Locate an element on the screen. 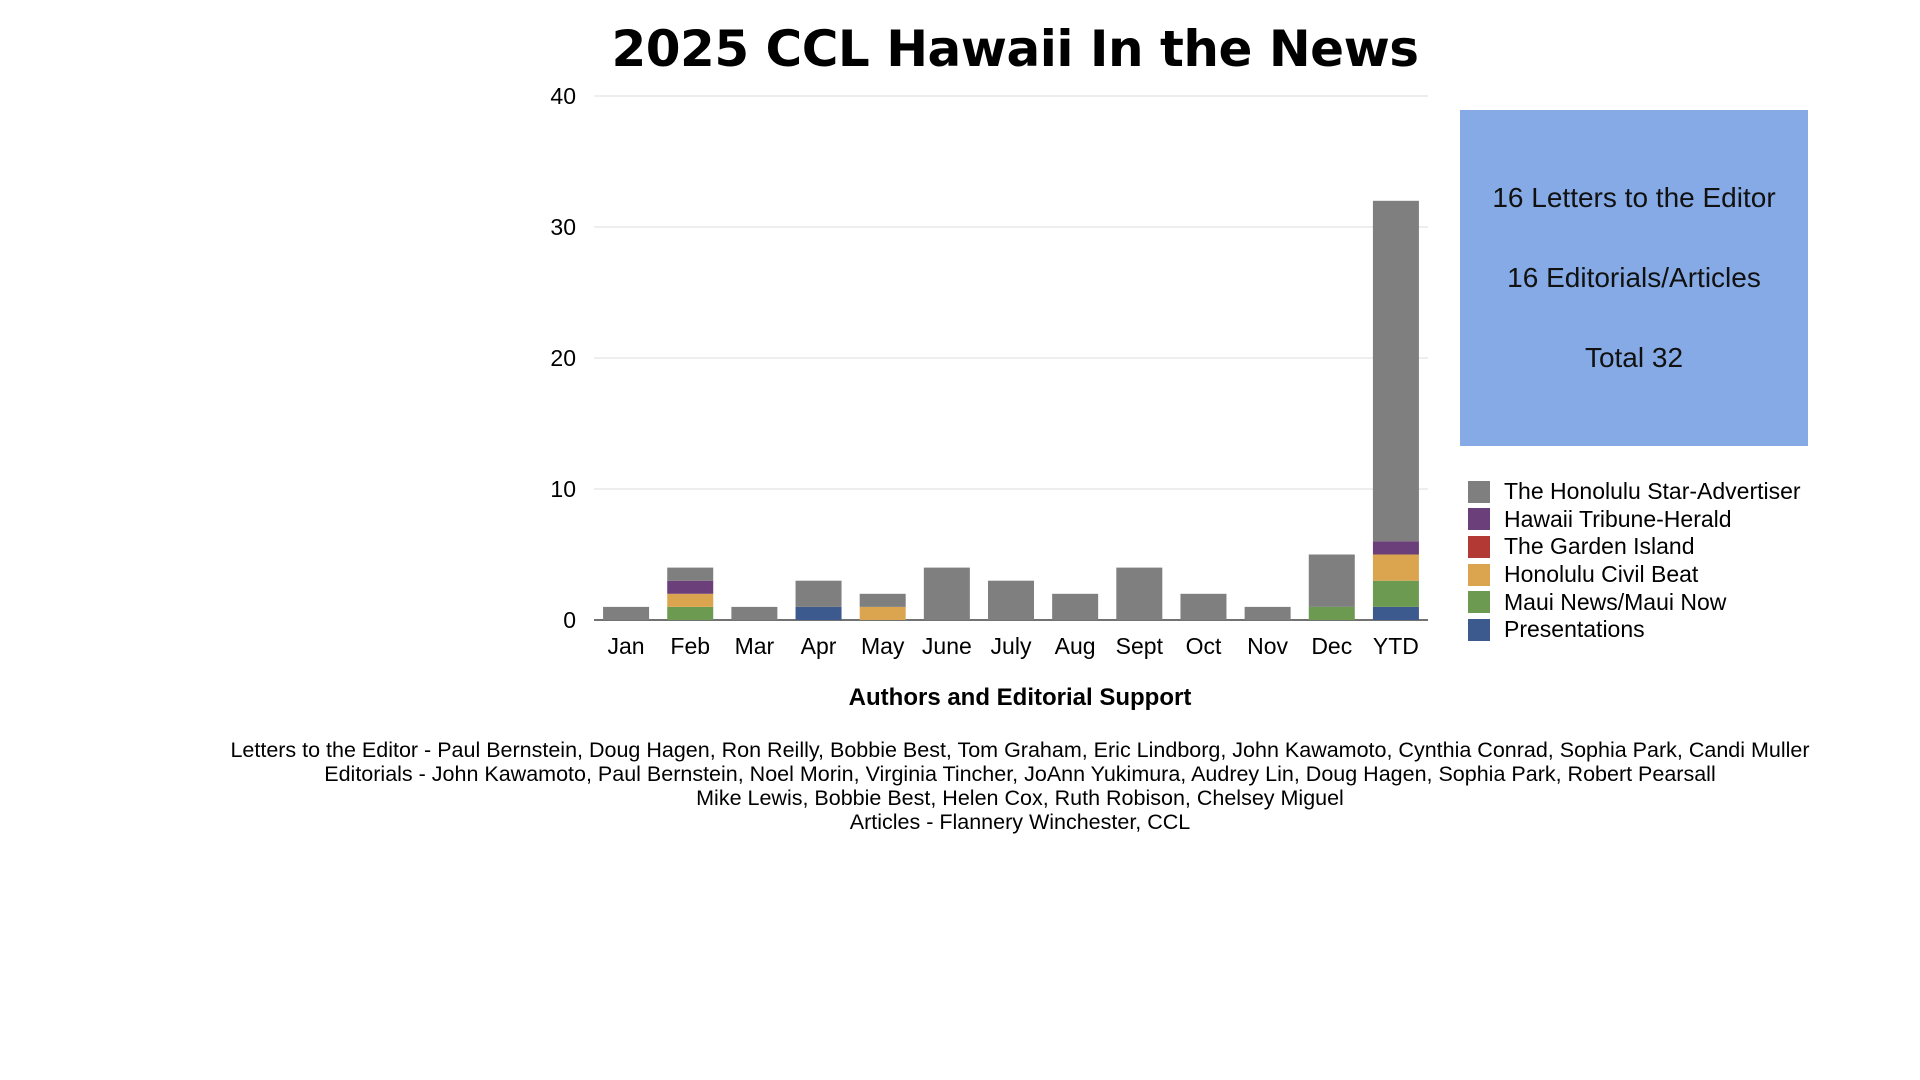 The width and height of the screenshot is (1920, 1080). x-tick-label: Mar is located at coordinates (755, 646).